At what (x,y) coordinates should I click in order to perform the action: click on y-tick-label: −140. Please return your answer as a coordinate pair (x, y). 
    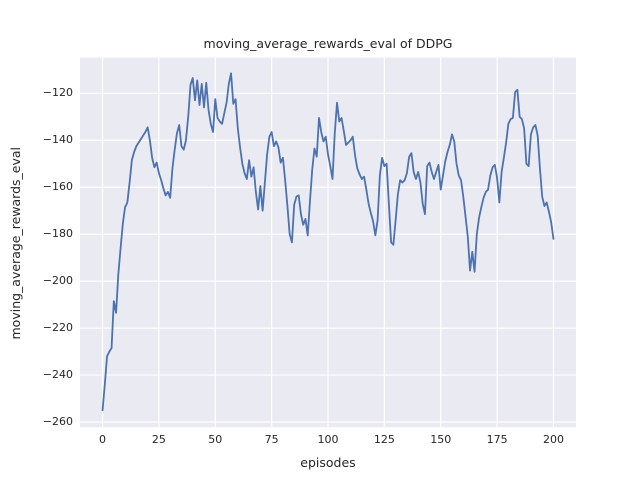
    Looking at the image, I should click on (57, 140).